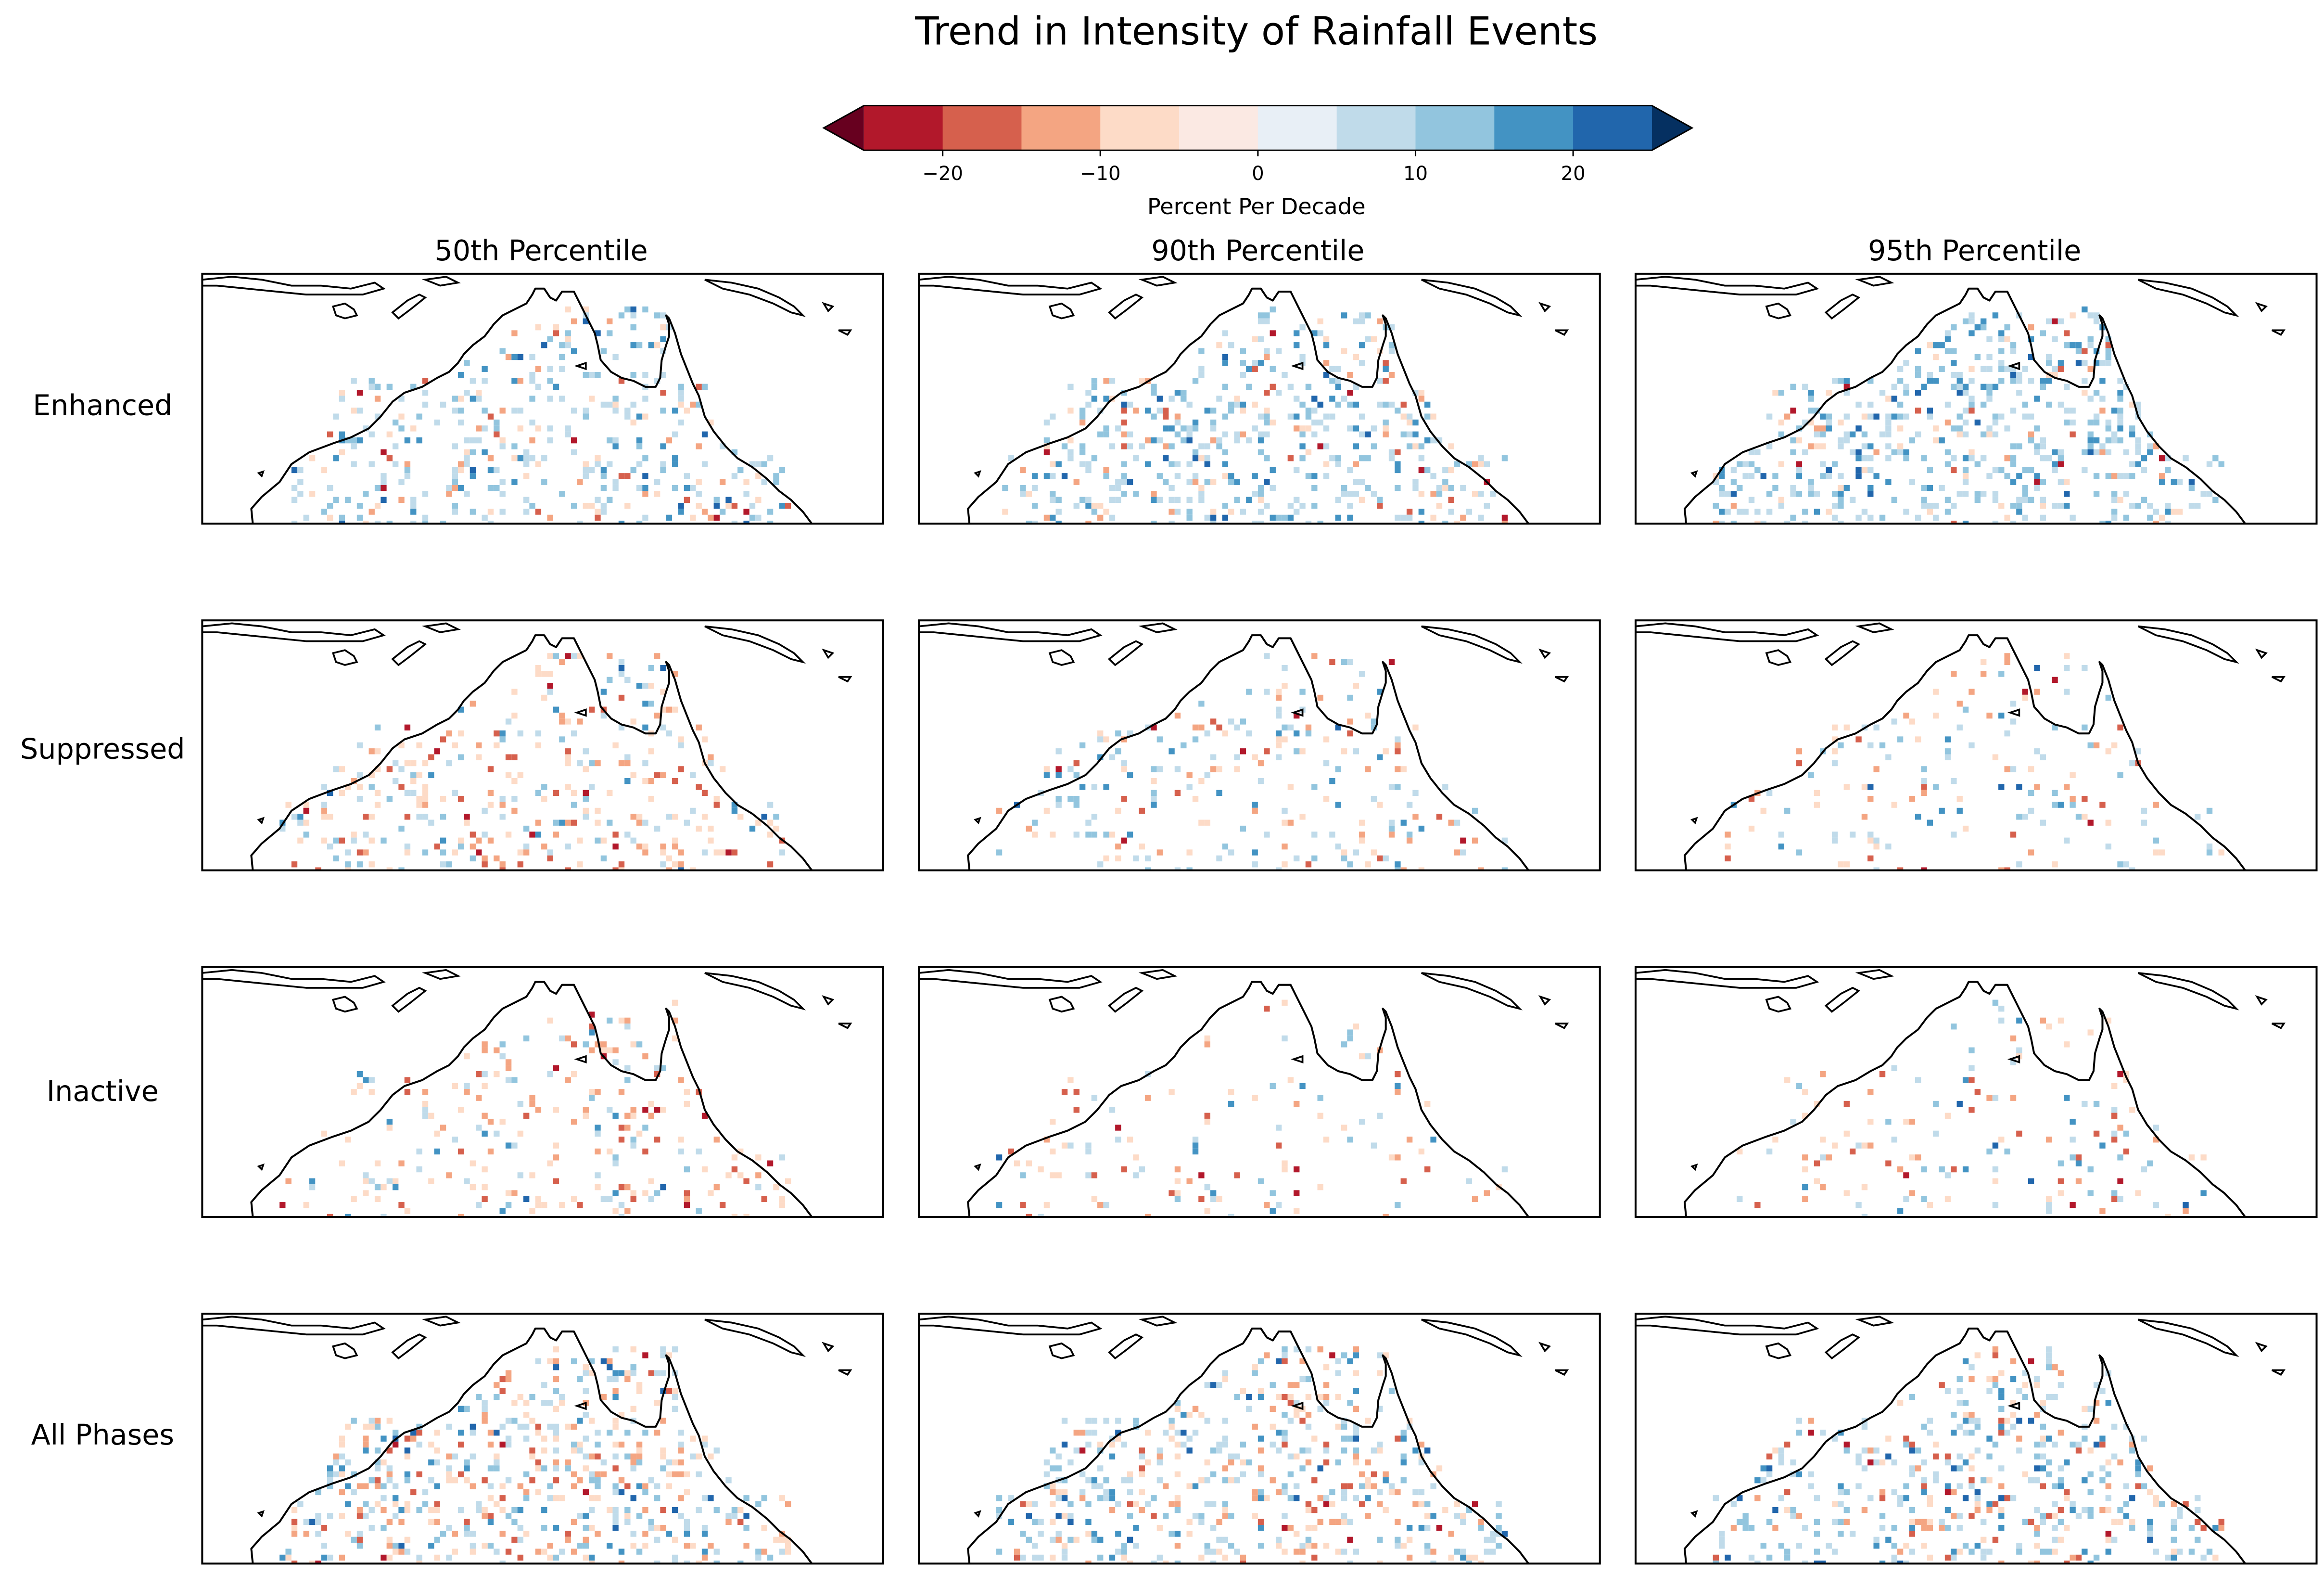 The width and height of the screenshot is (2324, 1574). I want to click on figure-title: Trend in Intensity of Rainfall Events, so click(1256, 31).